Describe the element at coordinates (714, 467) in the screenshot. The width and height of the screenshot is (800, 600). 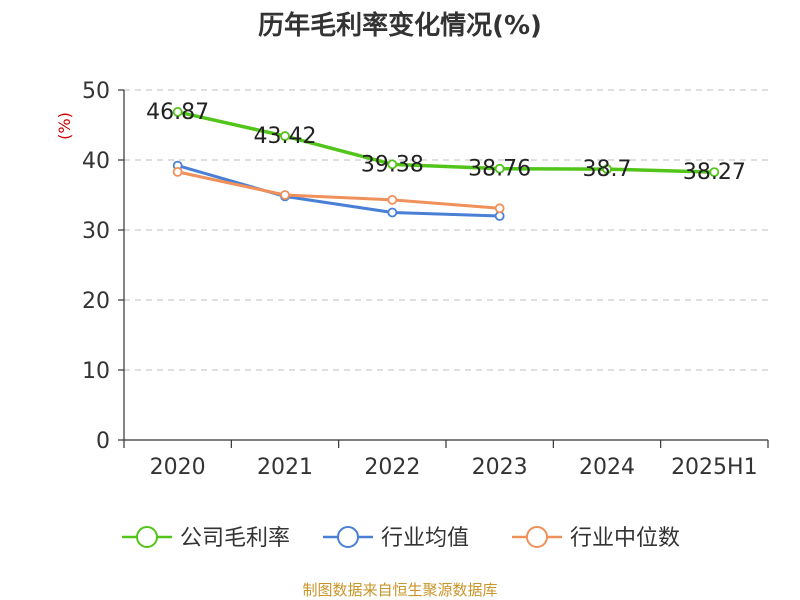
I see `x-tick-label: 2025H1` at that location.